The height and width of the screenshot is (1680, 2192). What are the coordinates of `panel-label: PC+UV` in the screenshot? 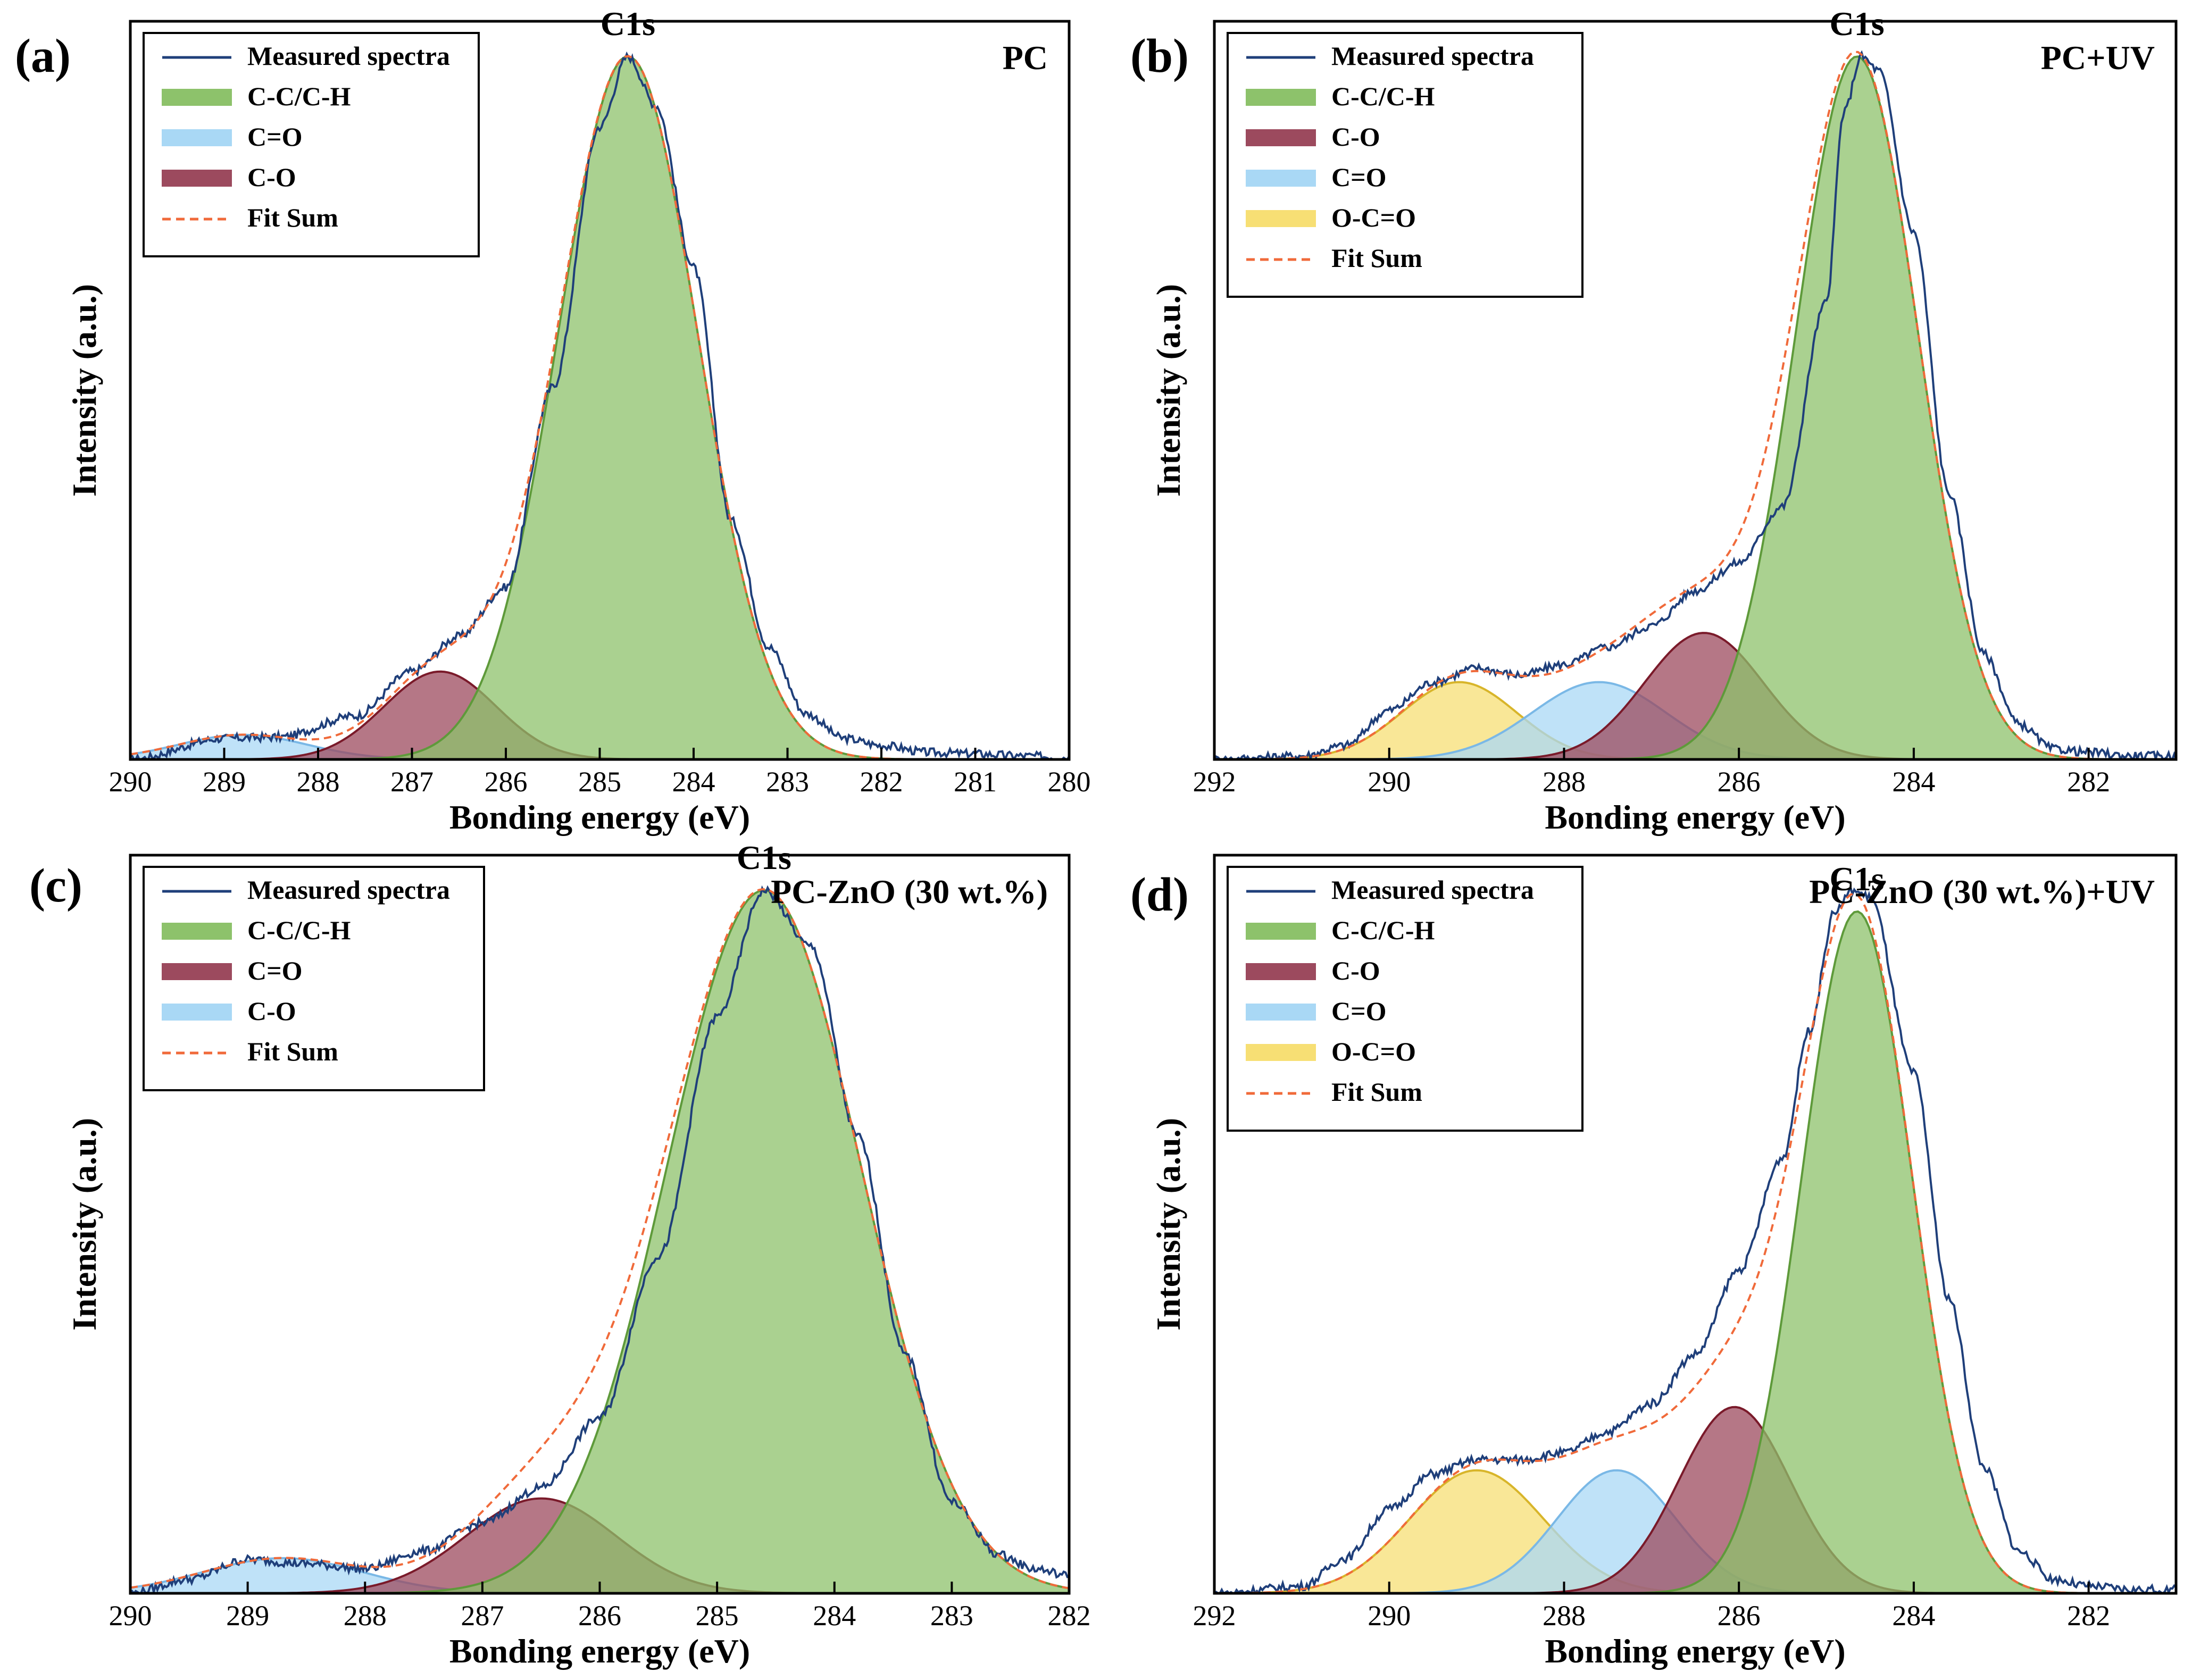 It's located at (2098, 58).